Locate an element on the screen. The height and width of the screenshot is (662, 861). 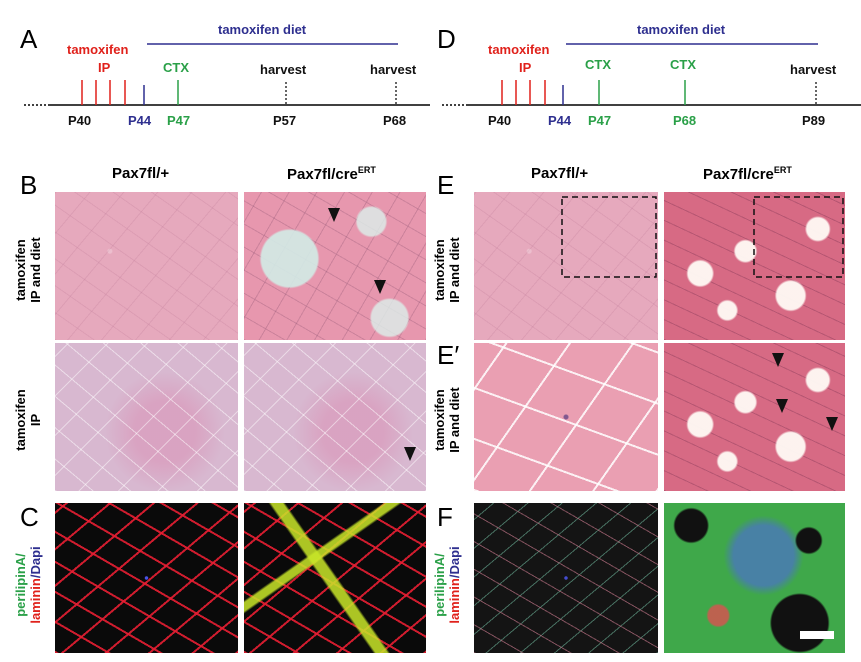
if-image-f-ctrl is located at coordinates (566, 578).